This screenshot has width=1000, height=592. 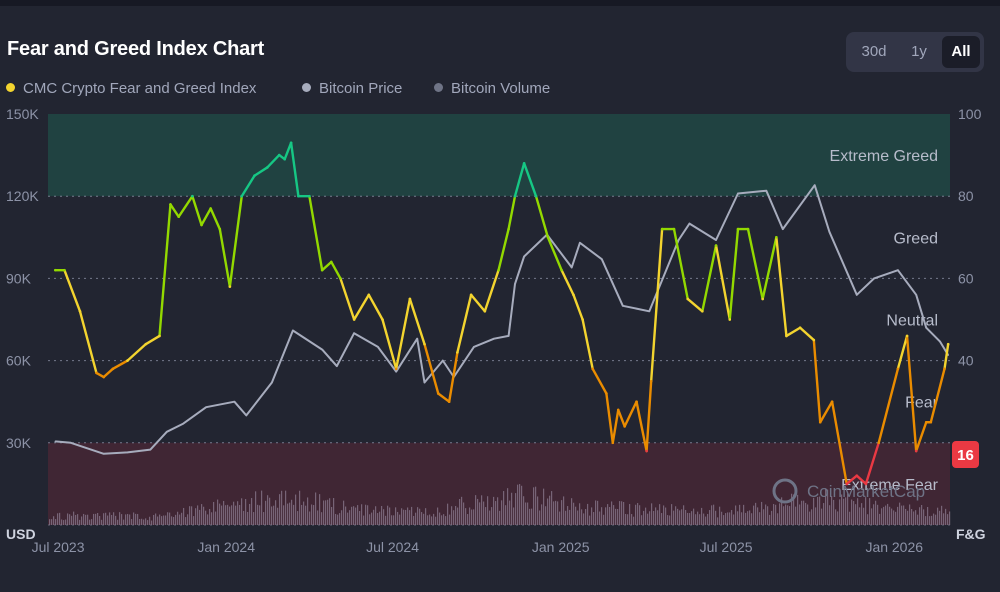 What do you see at coordinates (919, 51) in the screenshot?
I see `range-1y-button: 1y` at bounding box center [919, 51].